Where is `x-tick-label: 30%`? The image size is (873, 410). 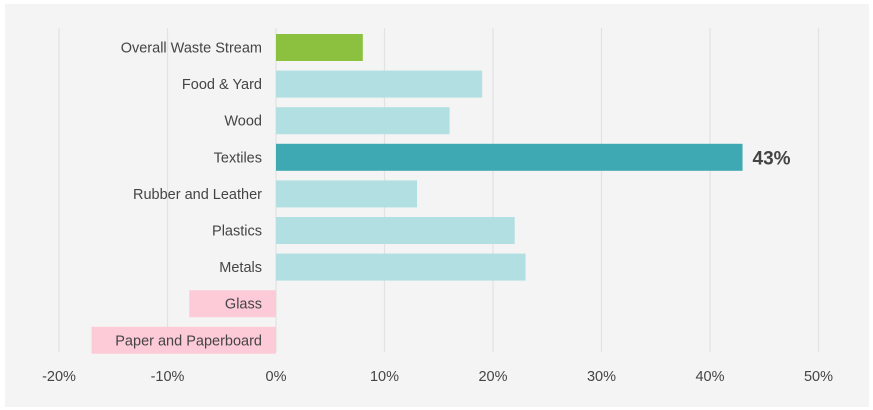 x-tick-label: 30% is located at coordinates (601, 377).